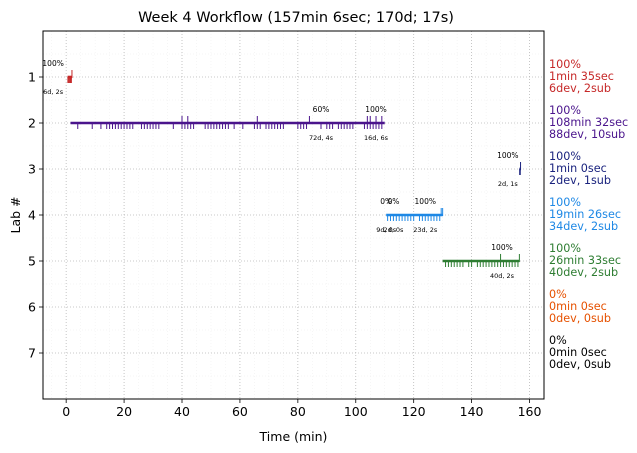 Image resolution: width=637 pixels, height=453 pixels. What do you see at coordinates (580, 318) in the screenshot?
I see `lab-6-summary-line: 0dev, 0sub` at bounding box center [580, 318].